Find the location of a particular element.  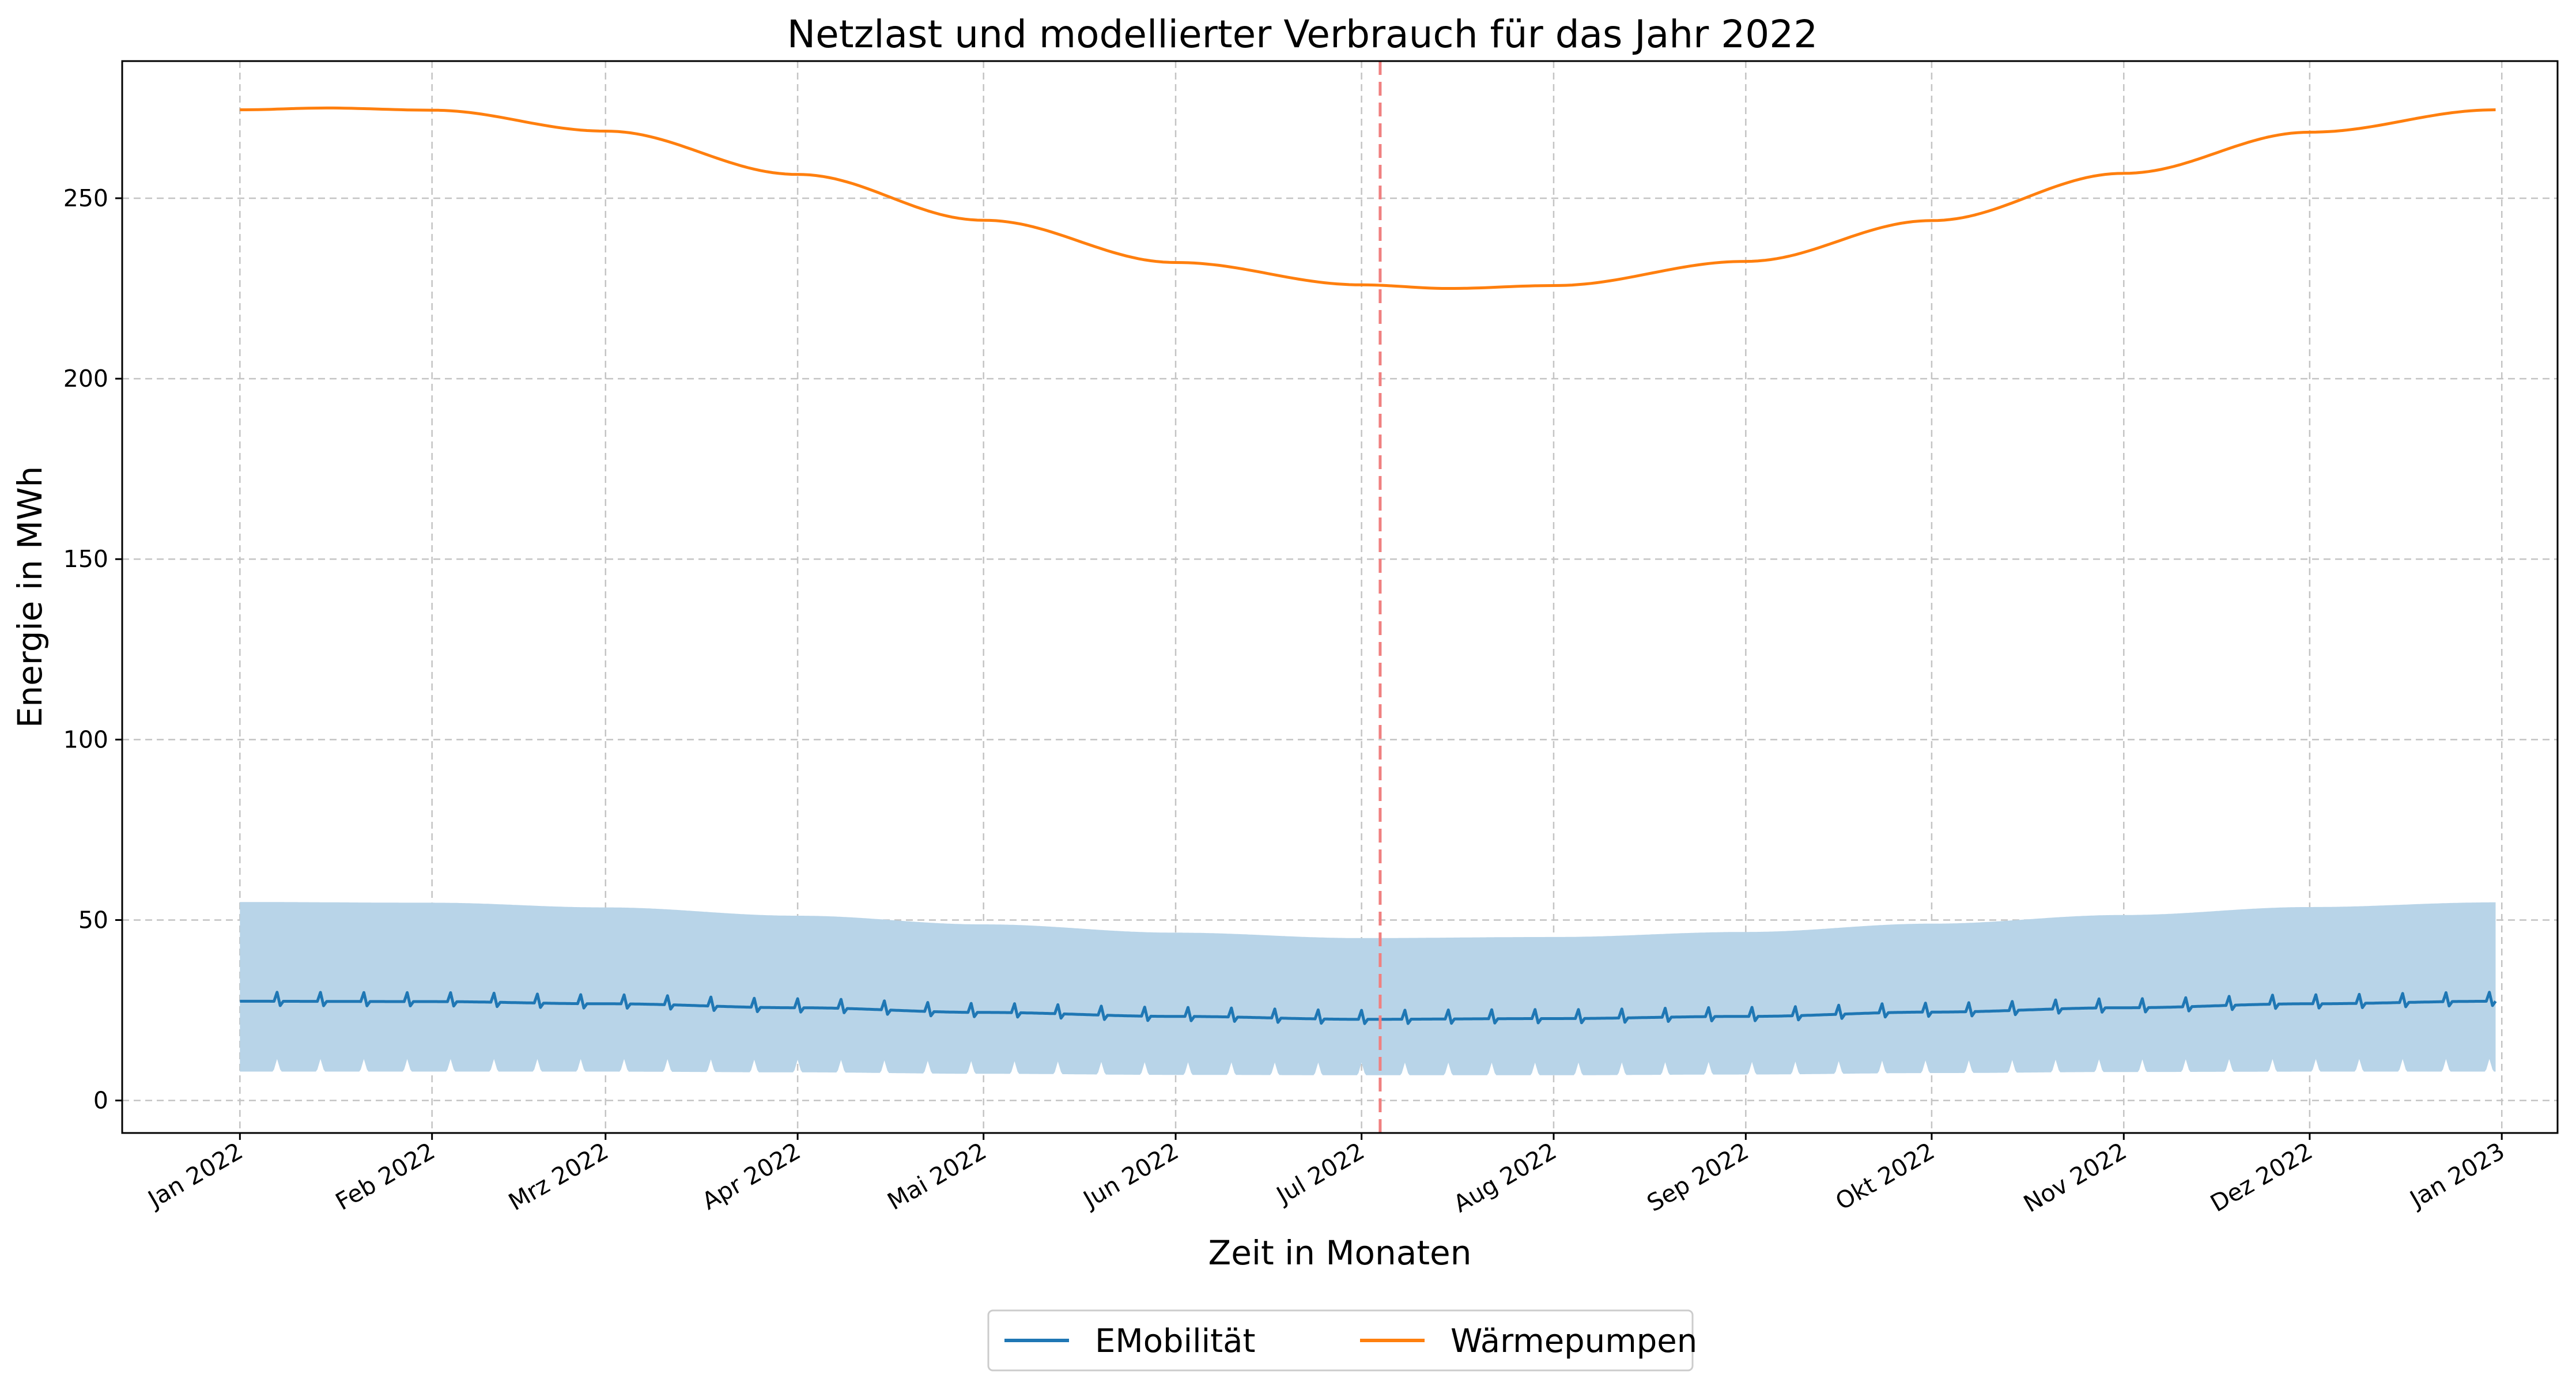

legend: EMobilität Wärmepumpen is located at coordinates (1342, 1340).